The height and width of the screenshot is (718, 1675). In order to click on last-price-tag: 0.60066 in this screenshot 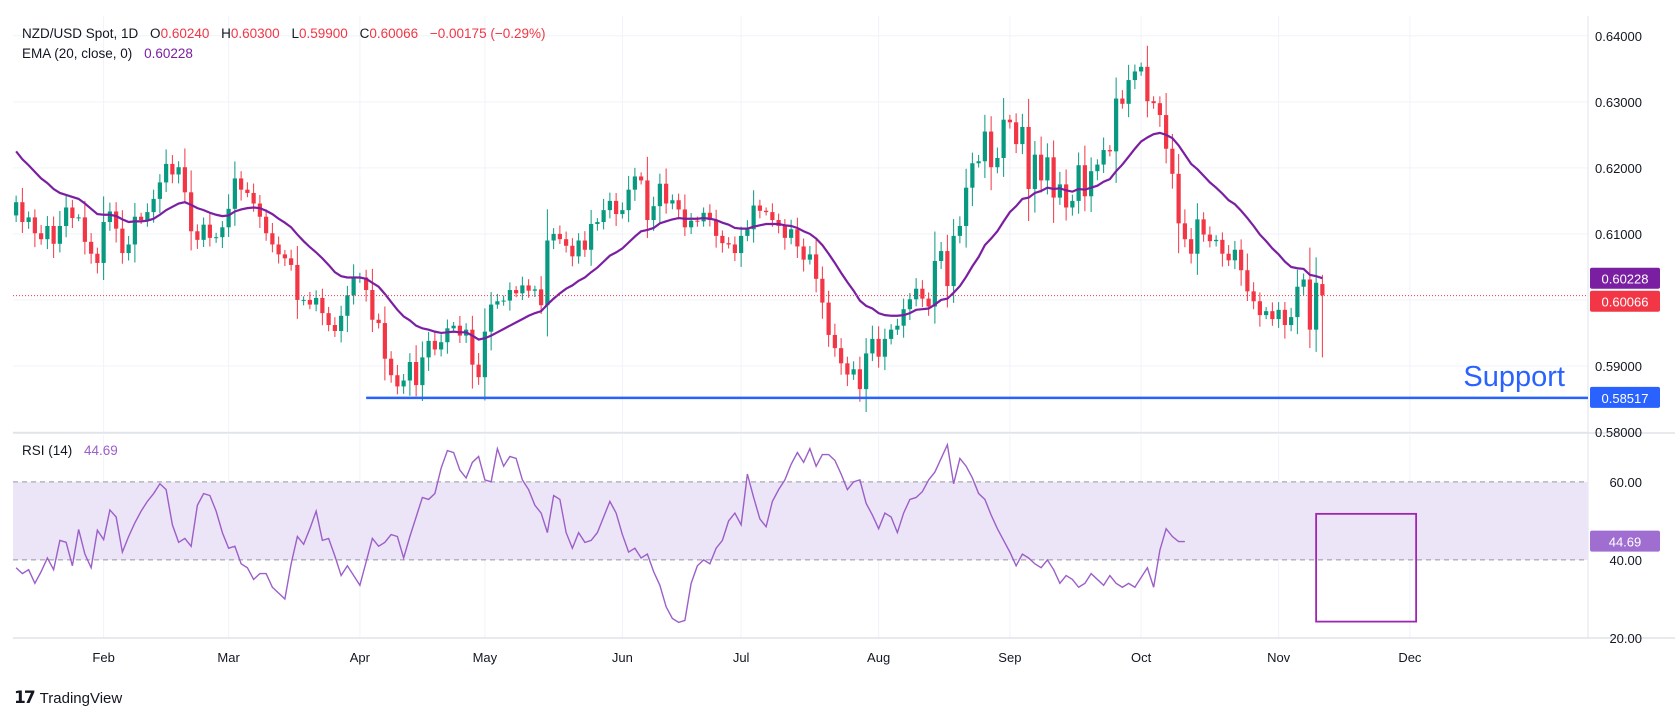, I will do `click(1625, 301)`.